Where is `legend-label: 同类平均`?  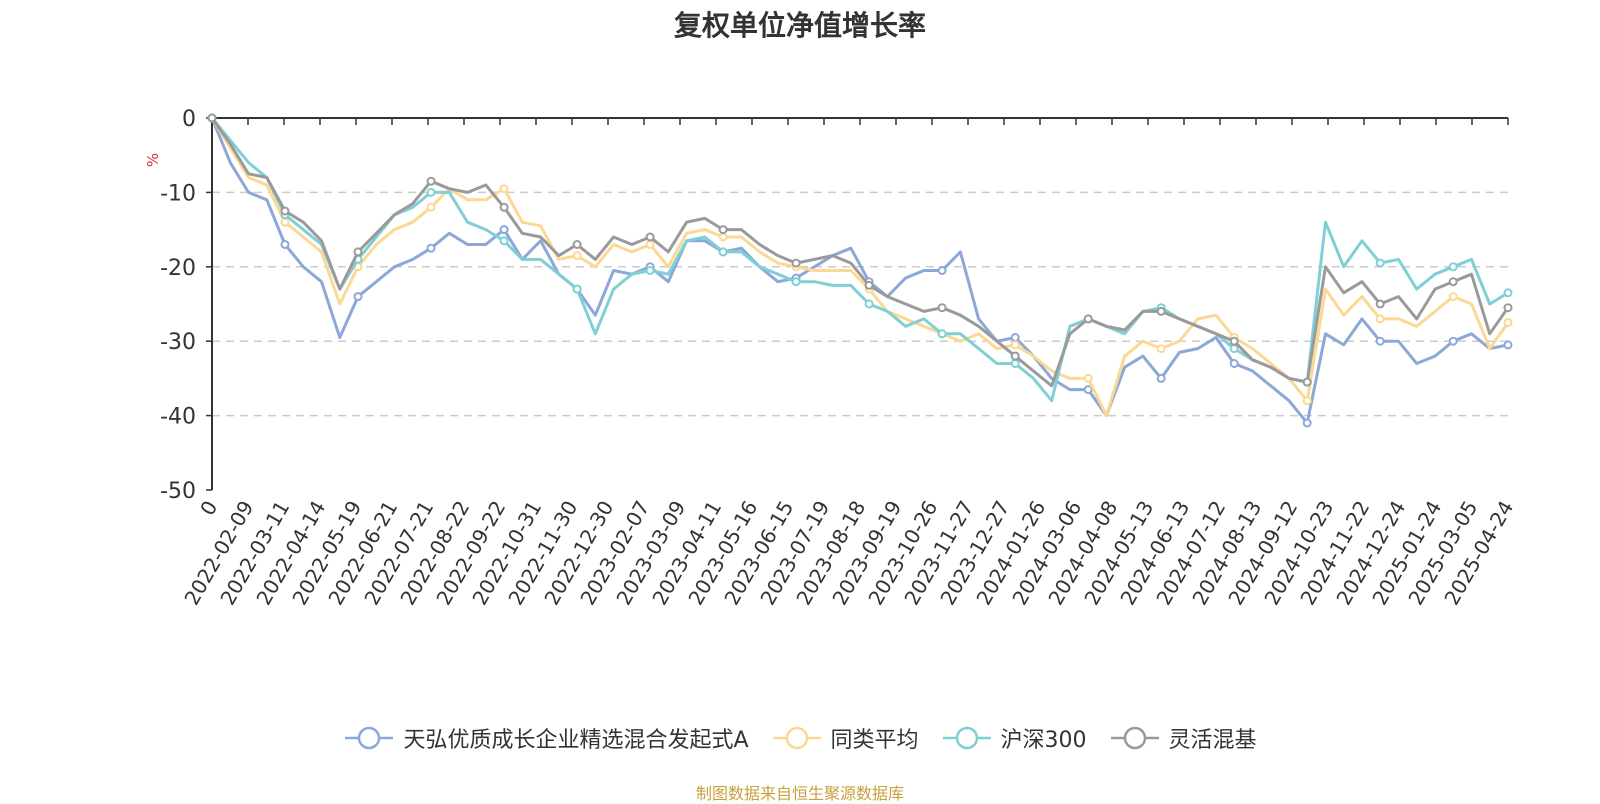
legend-label: 同类平均 is located at coordinates (874, 740).